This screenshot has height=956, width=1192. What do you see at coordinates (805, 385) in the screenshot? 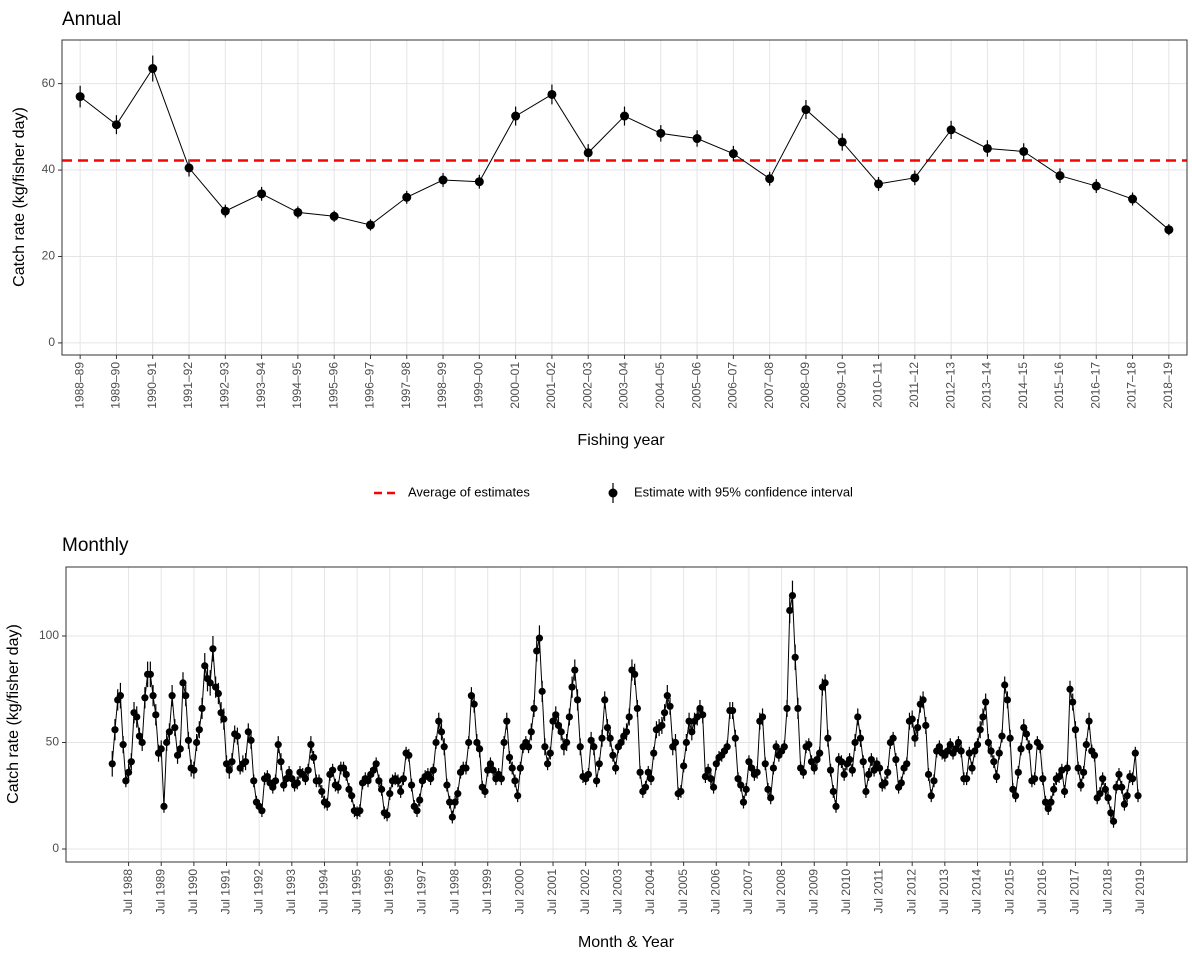
I see `x-tick-label: 2008–09` at bounding box center [805, 385].